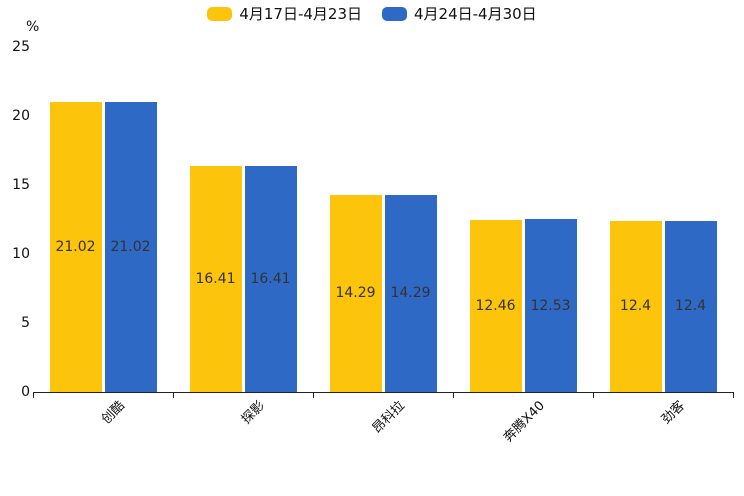 This screenshot has height=496, width=744. Describe the element at coordinates (21, 116) in the screenshot. I see `y-axis-tick-label-20: 20` at that location.